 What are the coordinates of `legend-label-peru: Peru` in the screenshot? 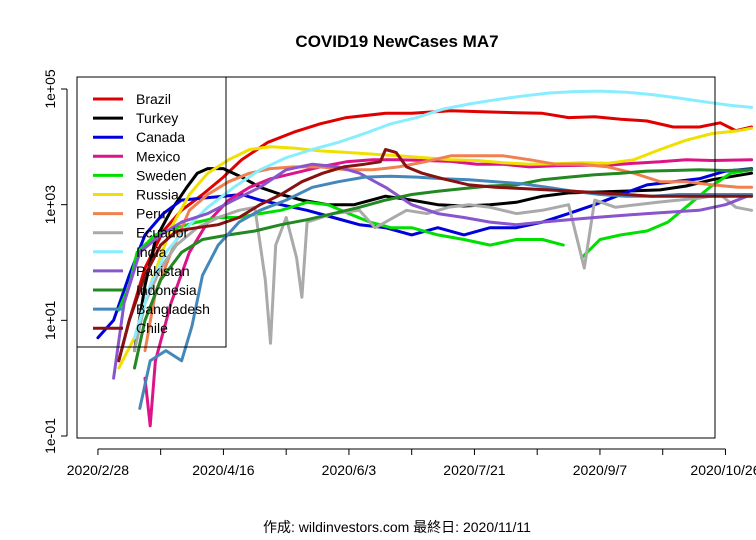 It's located at (151, 214).